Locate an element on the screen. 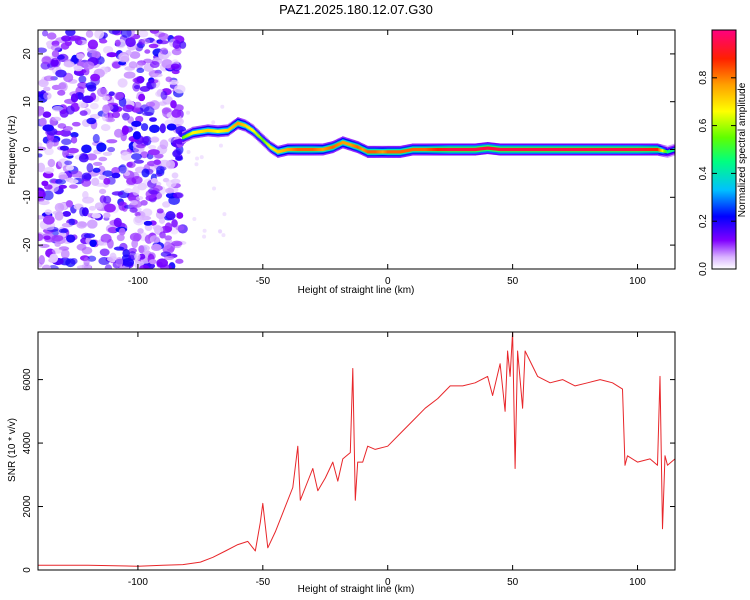 The width and height of the screenshot is (750, 600). spectrogram-y-label: Frequency (Hz) is located at coordinates (12, 150).